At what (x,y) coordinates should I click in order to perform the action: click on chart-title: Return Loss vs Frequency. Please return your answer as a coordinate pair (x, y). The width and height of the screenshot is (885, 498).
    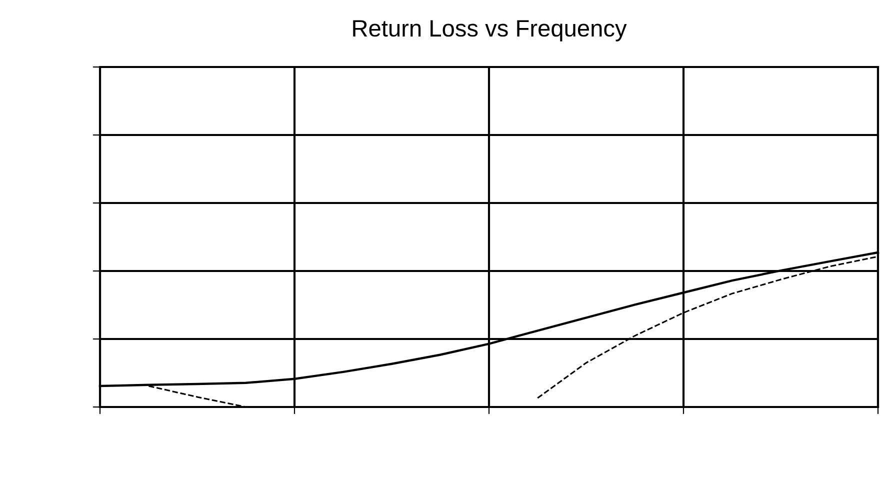
    Looking at the image, I should click on (490, 31).